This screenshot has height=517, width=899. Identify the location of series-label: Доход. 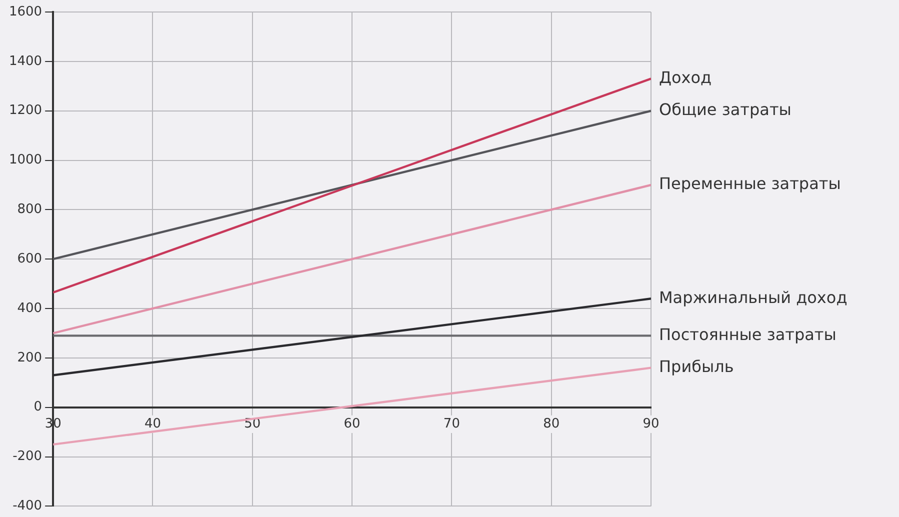
(685, 77).